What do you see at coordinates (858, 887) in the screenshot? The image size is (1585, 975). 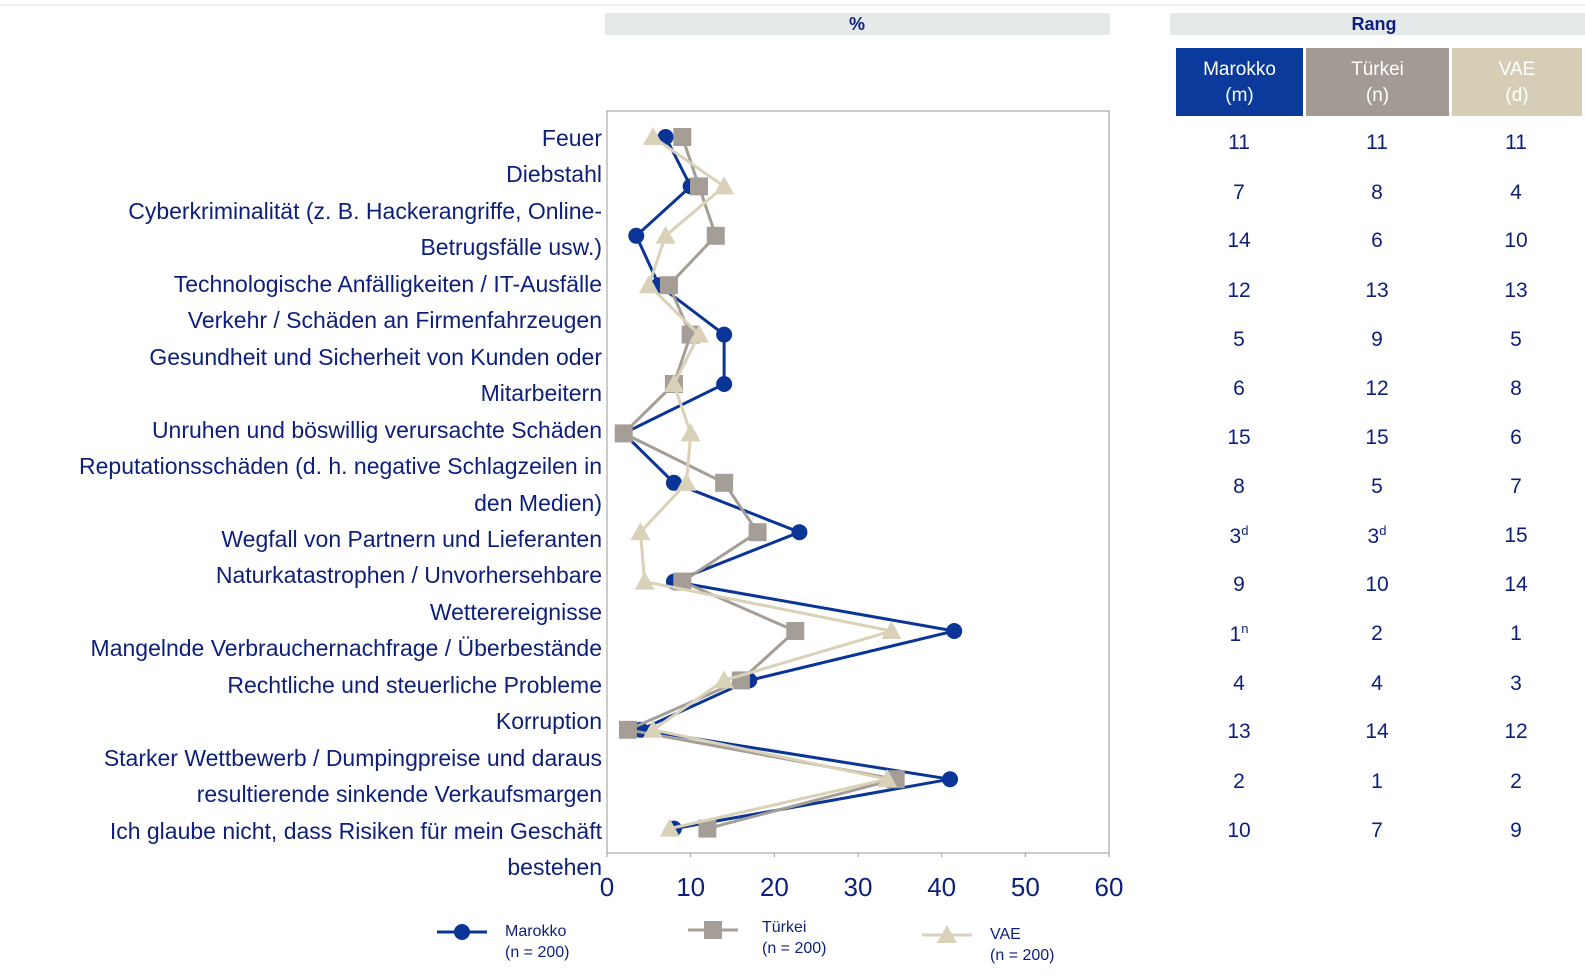 I see `x-tick-label: 30` at bounding box center [858, 887].